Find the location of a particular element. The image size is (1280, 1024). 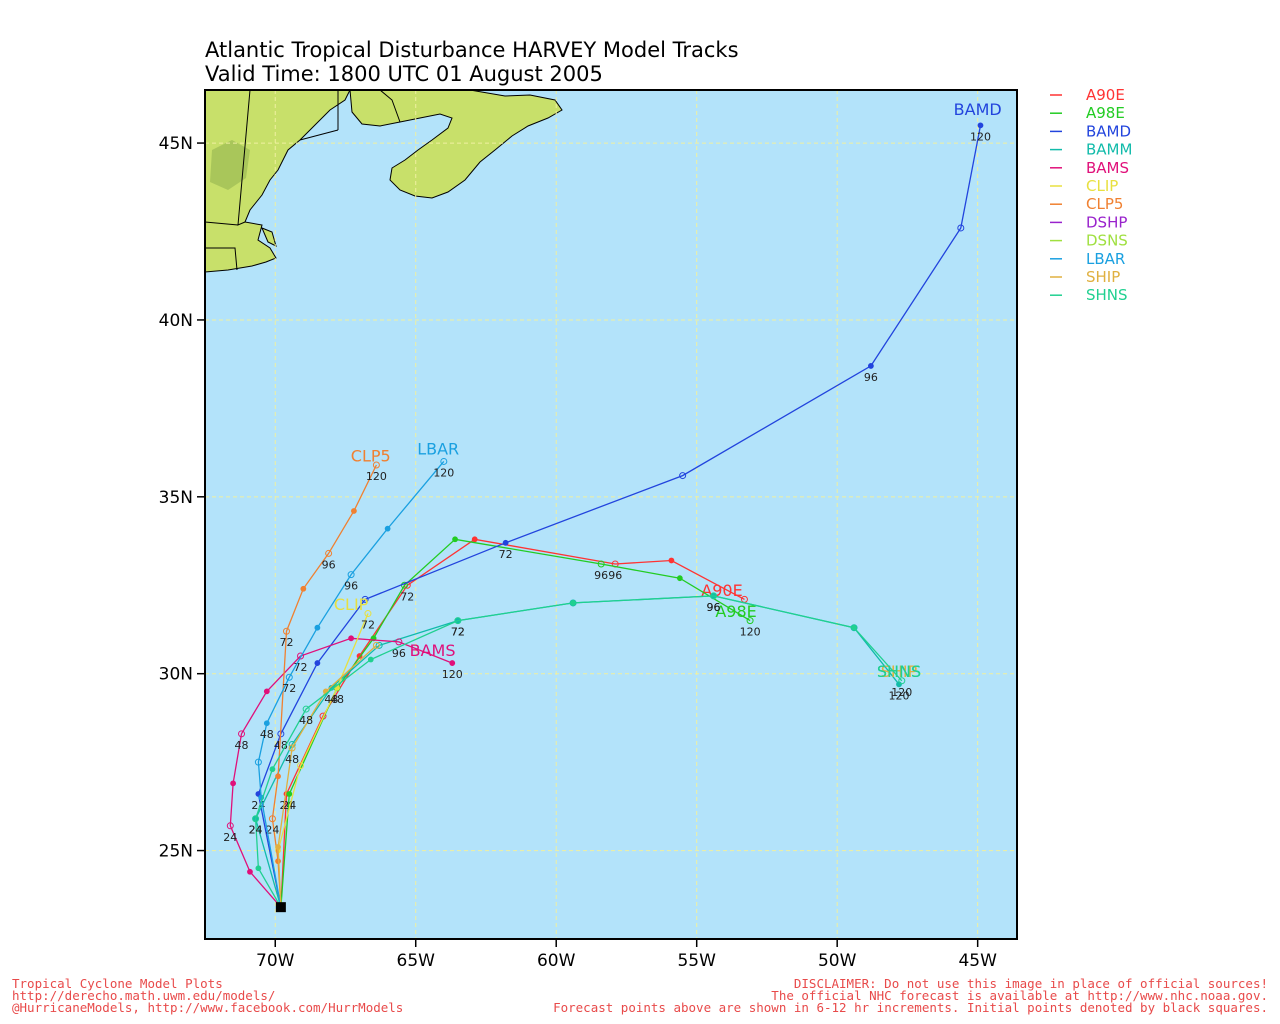

x-axis-ticks: 70W 65W 60W 55W 50W 45W is located at coordinates (626, 955).